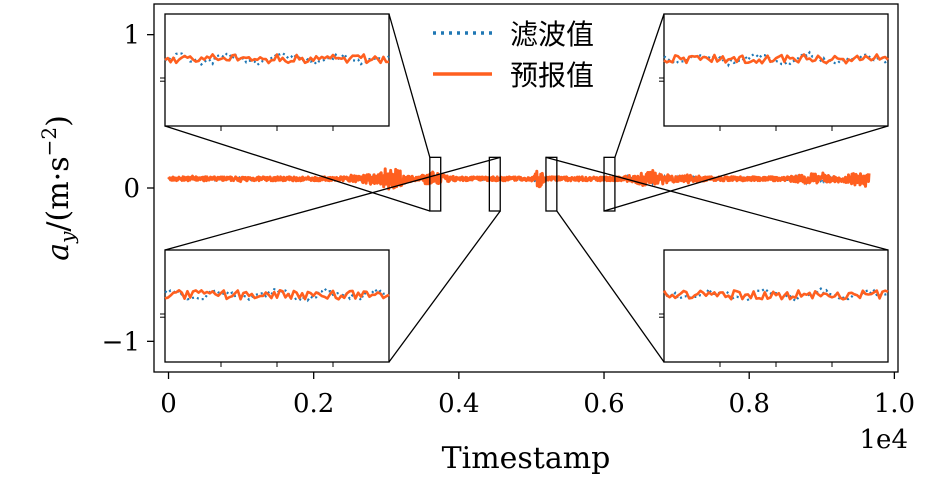  I want to click on x-tick-label: 0.8, so click(749, 404).